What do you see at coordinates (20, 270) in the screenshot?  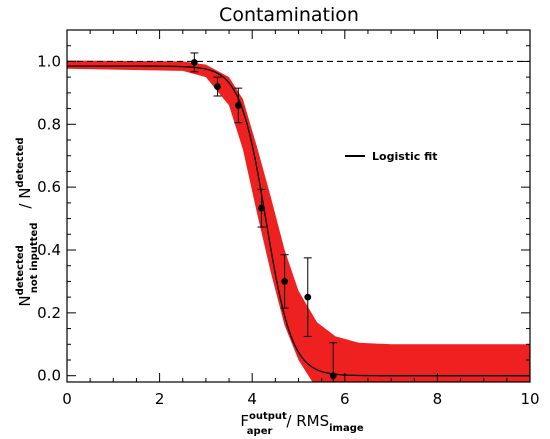 I see `y-axis-label-sup: detected` at bounding box center [20, 270].